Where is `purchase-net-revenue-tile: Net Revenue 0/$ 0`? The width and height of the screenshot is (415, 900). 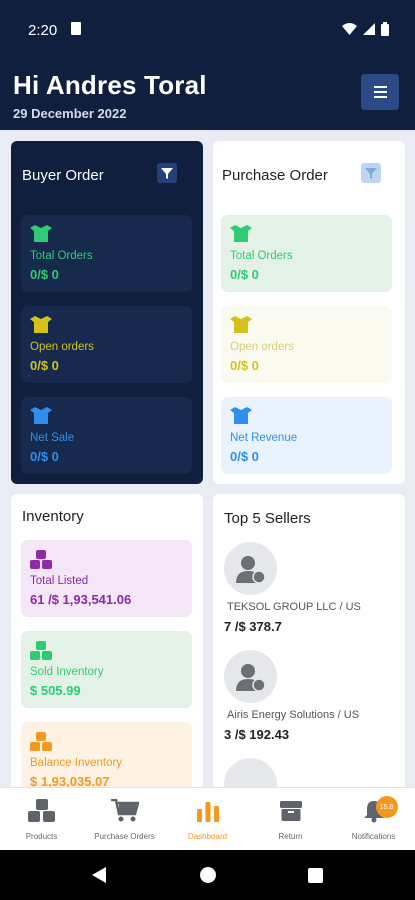
purchase-net-revenue-tile: Net Revenue 0/$ 0 is located at coordinates (306, 435).